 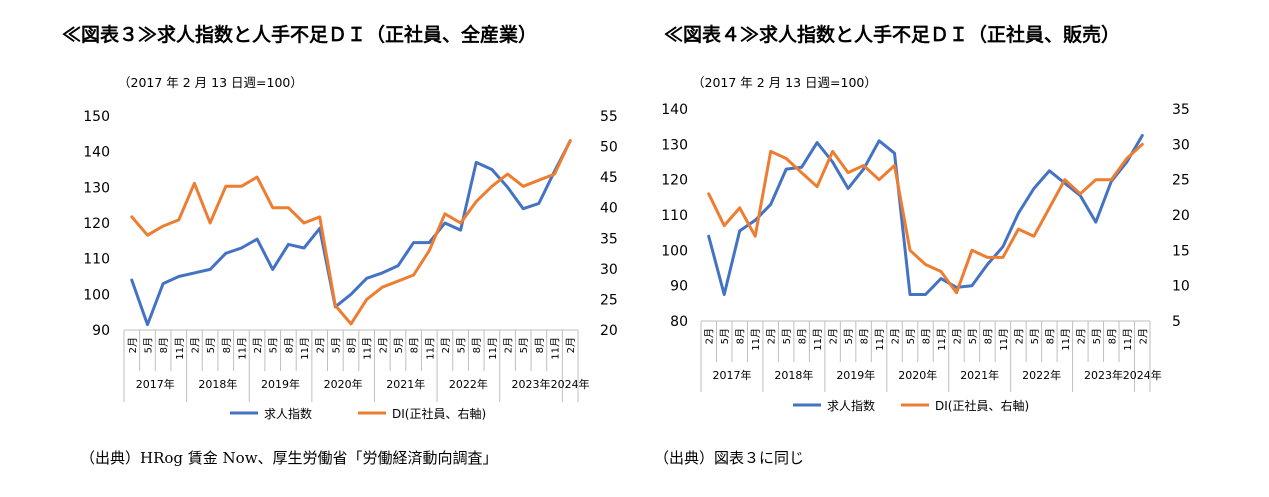 I want to click on y-right-tick-label: 15, so click(x=1181, y=251).